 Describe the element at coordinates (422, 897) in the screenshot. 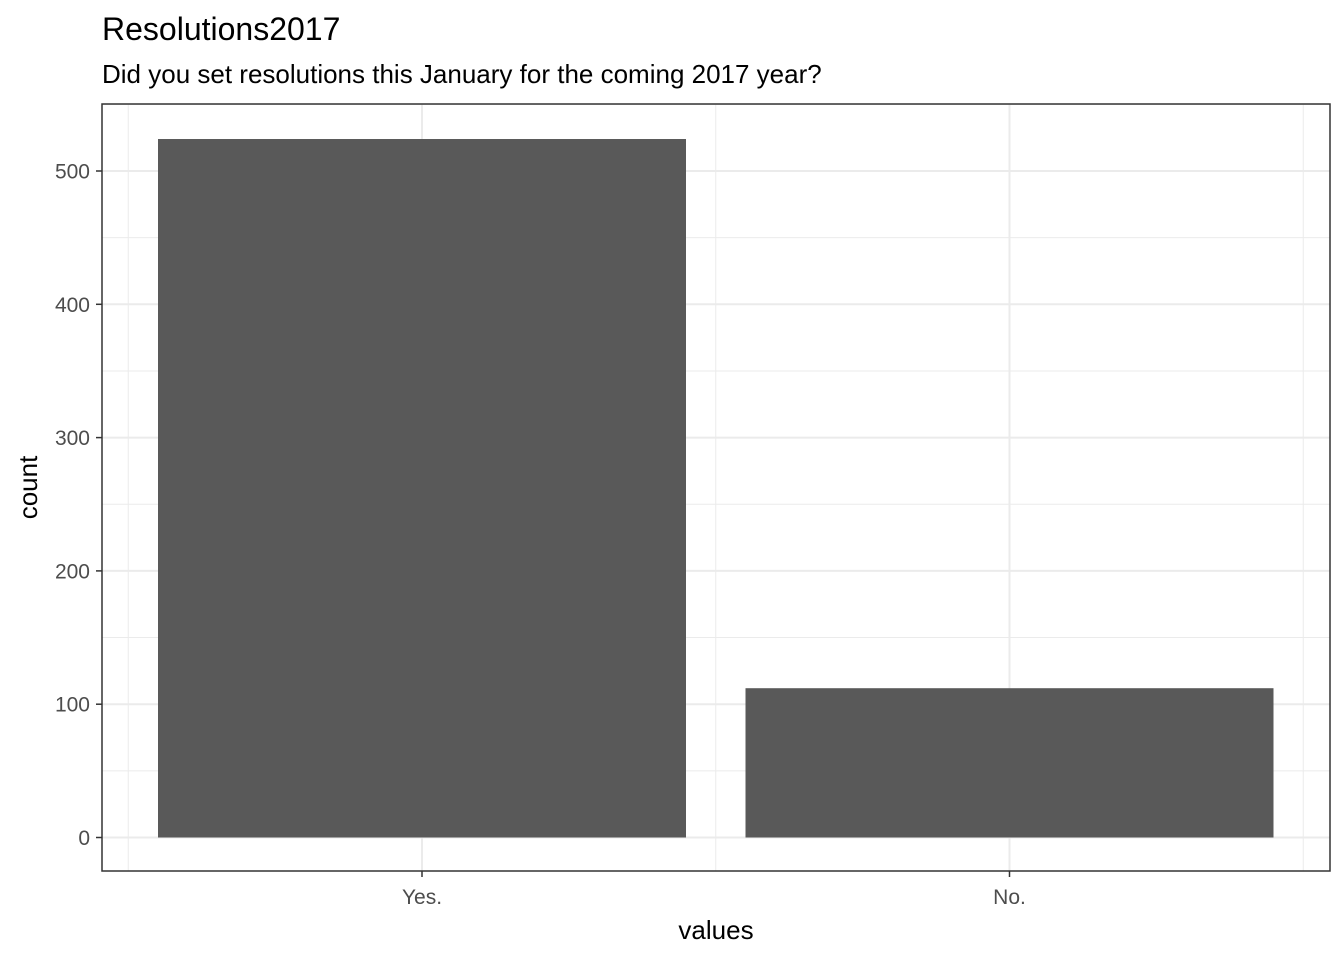

I see `x-tick-label: Yes.` at that location.